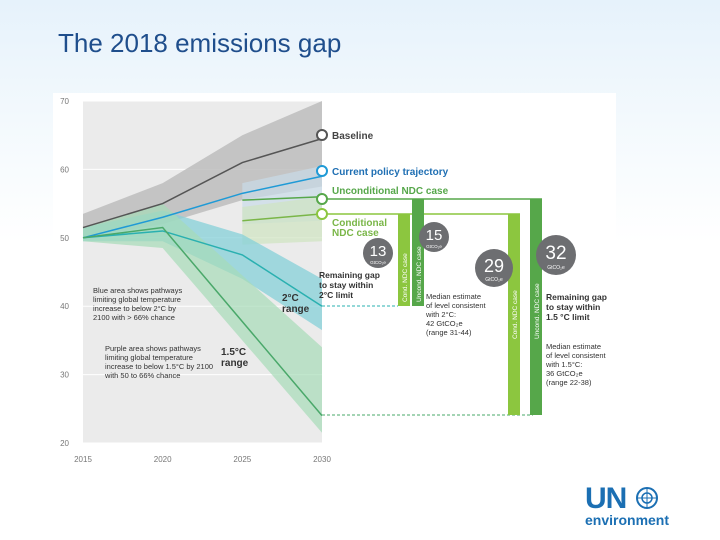 The height and width of the screenshot is (540, 720). What do you see at coordinates (202, 459) in the screenshot?
I see `x-tick-labels: 2015 2020 2025 2030` at bounding box center [202, 459].